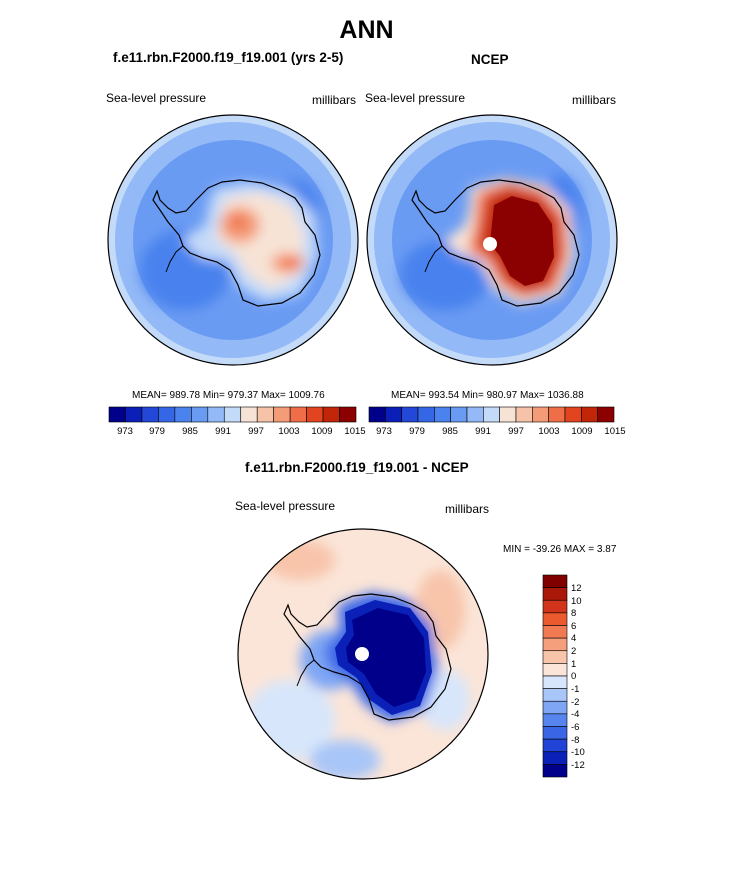  I want to click on colorbar-tick-difference: -12, so click(578, 765).